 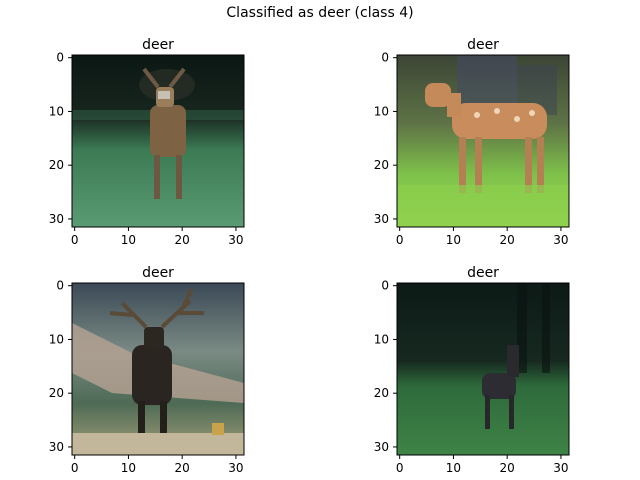 I want to click on panel-4: deer, so click(x=483, y=360).